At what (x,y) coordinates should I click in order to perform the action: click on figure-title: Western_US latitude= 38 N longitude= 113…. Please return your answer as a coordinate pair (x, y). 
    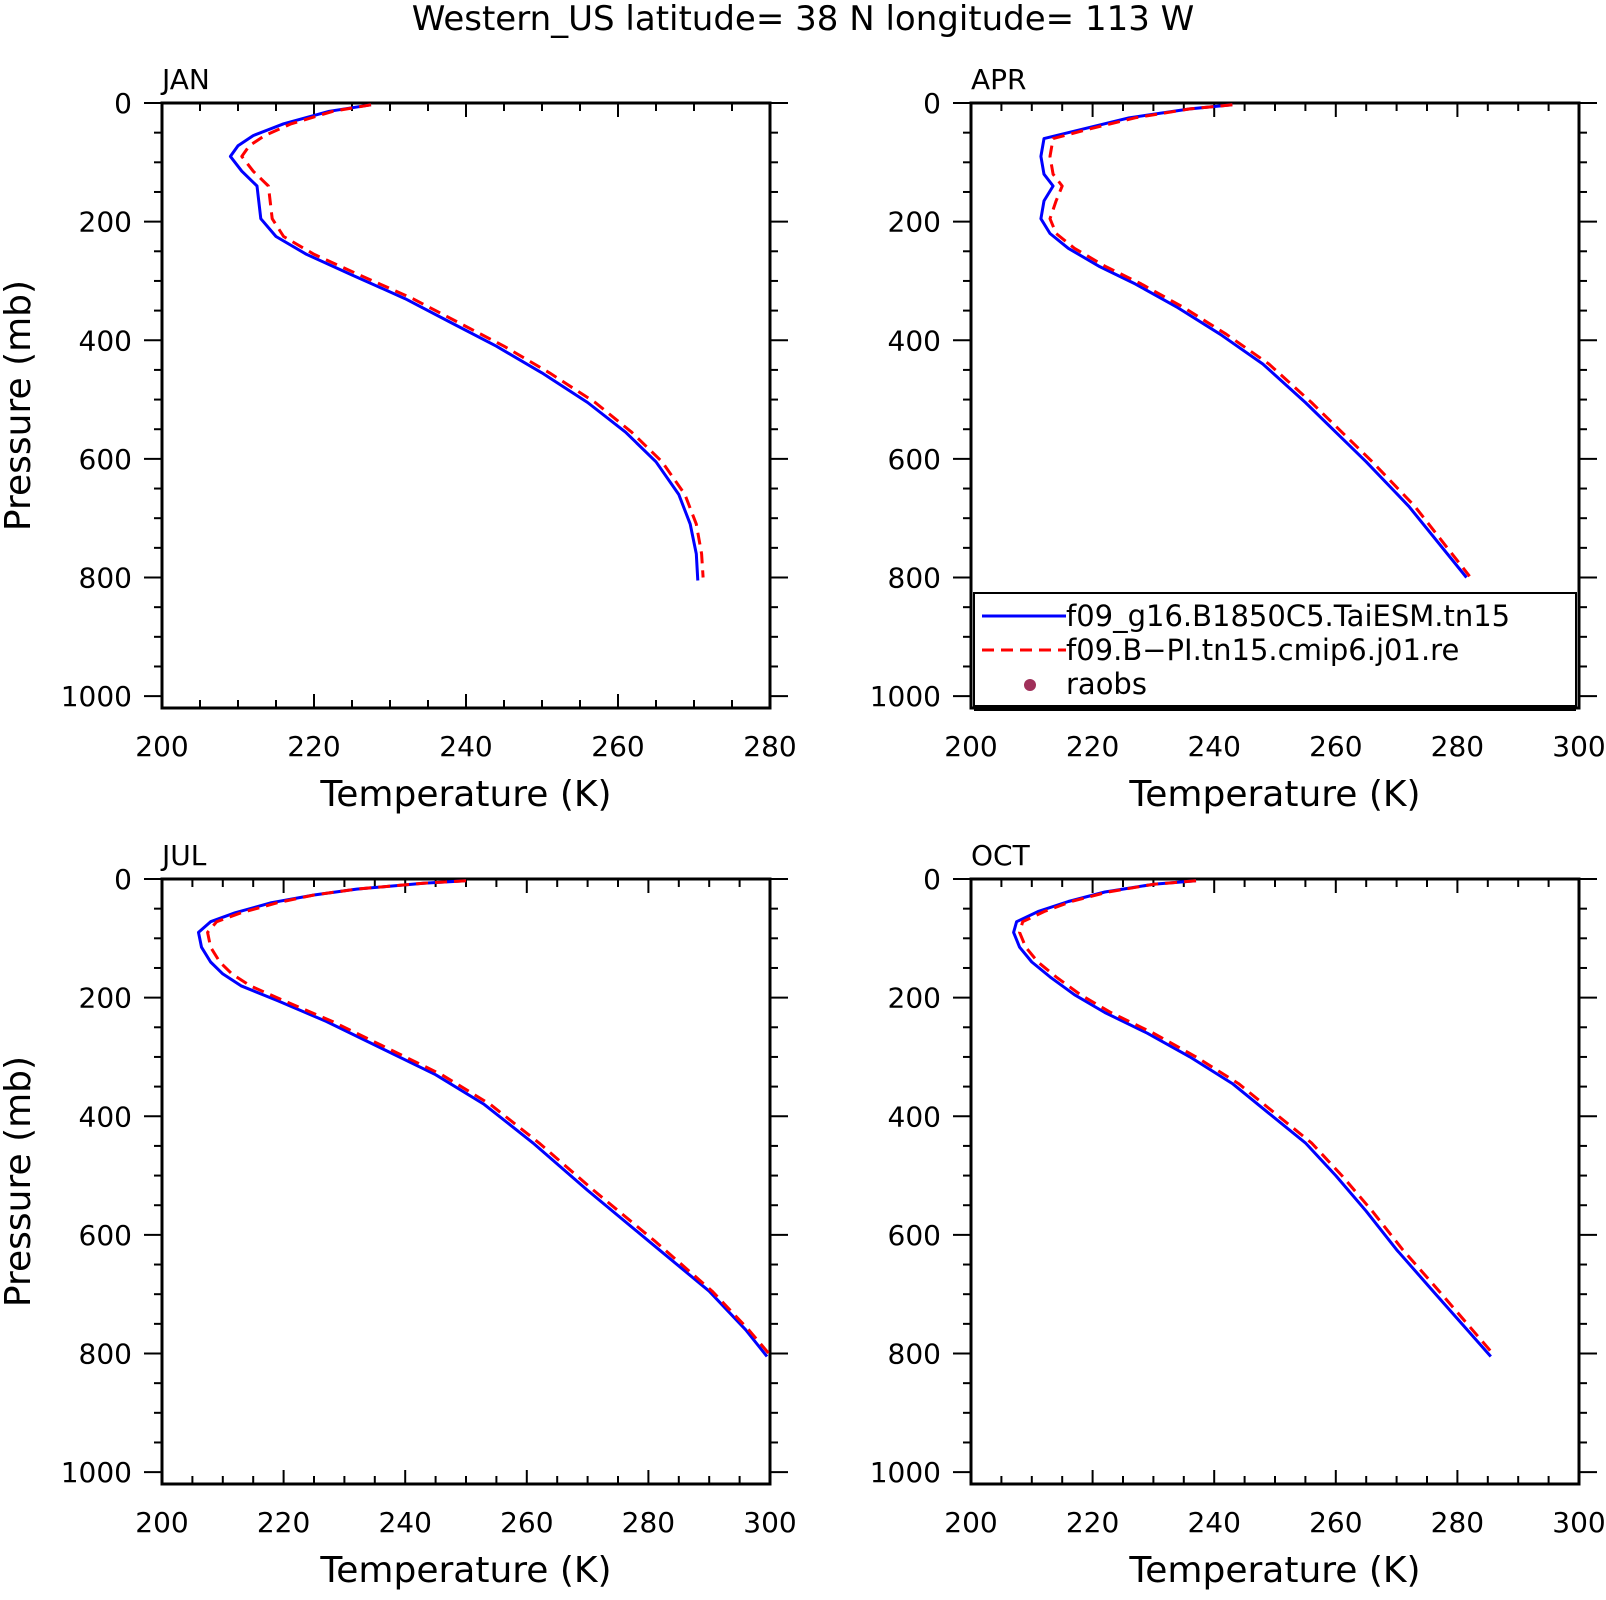
    Looking at the image, I should click on (803, 19).